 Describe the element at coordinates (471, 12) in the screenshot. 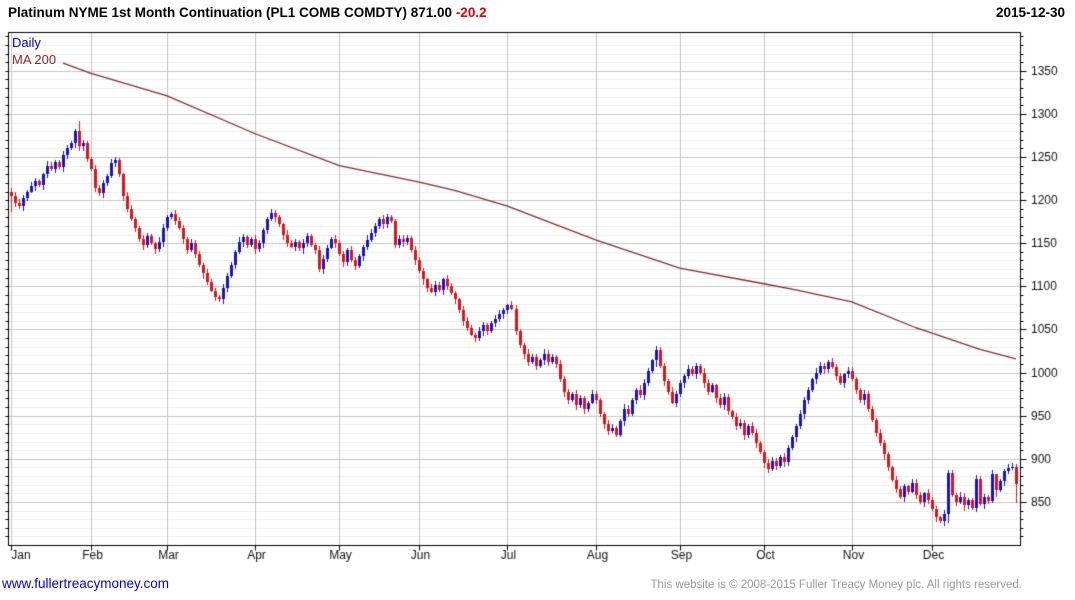

I see `price-change: -20.2` at that location.